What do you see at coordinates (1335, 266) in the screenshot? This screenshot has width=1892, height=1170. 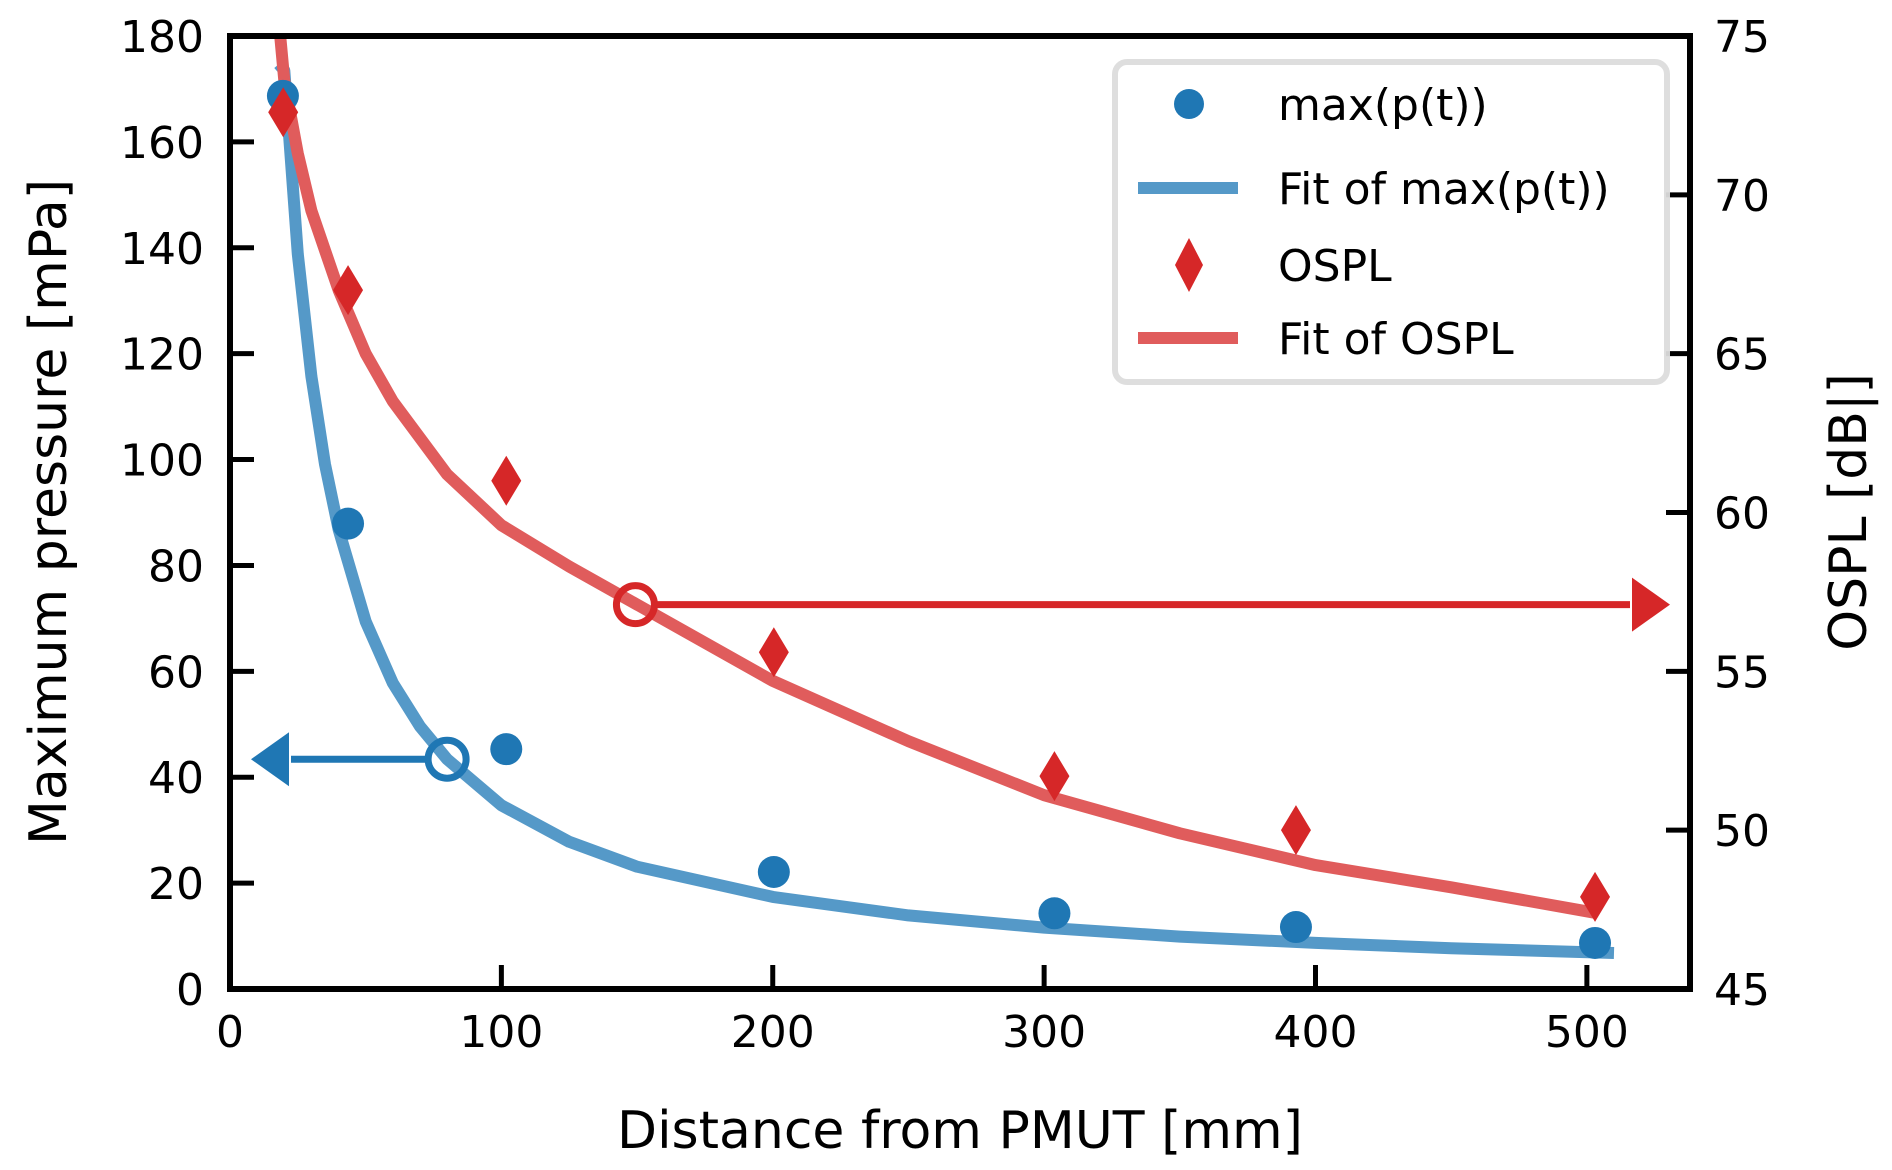 I see `legend-label-ospl: OSPL` at bounding box center [1335, 266].